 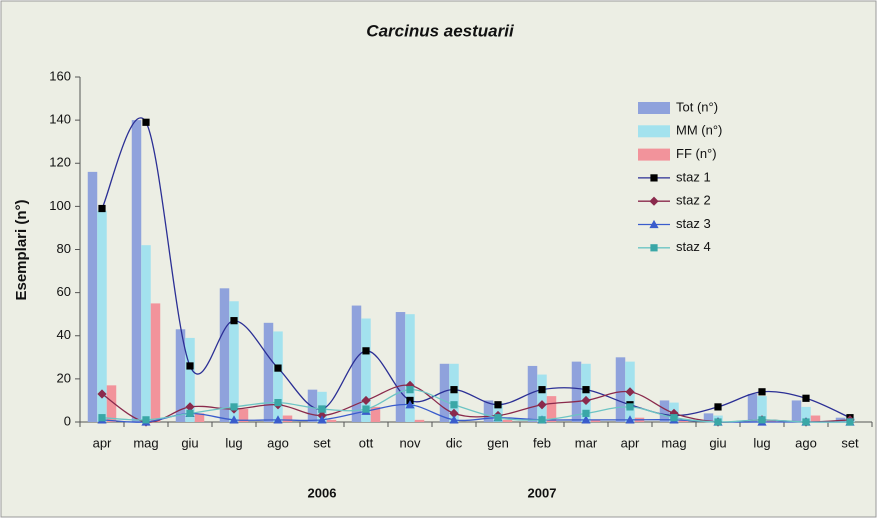 What do you see at coordinates (64, 291) in the screenshot?
I see `y-tick-label: 60` at bounding box center [64, 291].